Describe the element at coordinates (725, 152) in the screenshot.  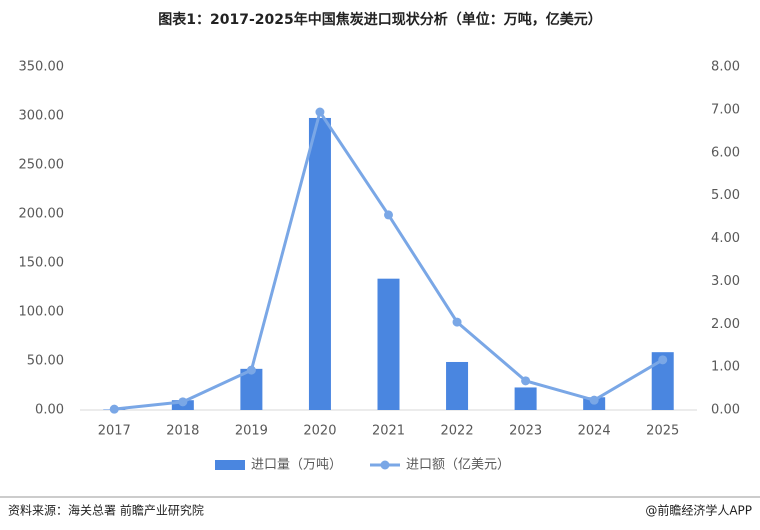
I see `y2-tick-label: 6.00` at that location.